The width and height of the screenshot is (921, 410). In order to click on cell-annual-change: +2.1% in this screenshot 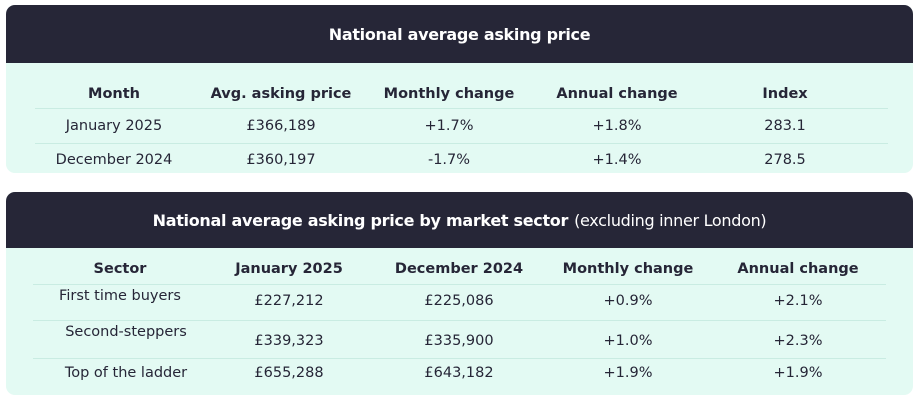, I will do `click(798, 301)`.